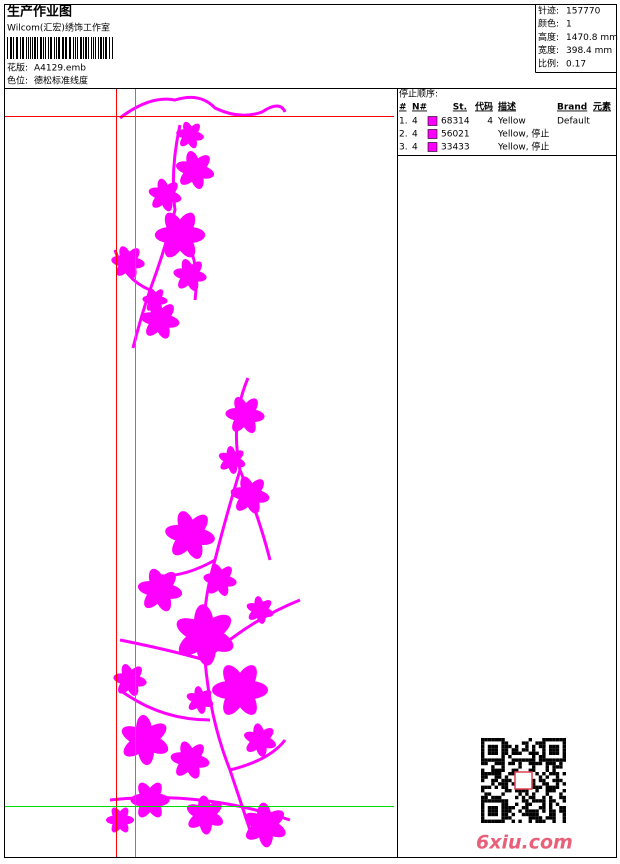 Image resolution: width=620 pixels, height=864 pixels. I want to click on barcode, so click(60, 48).